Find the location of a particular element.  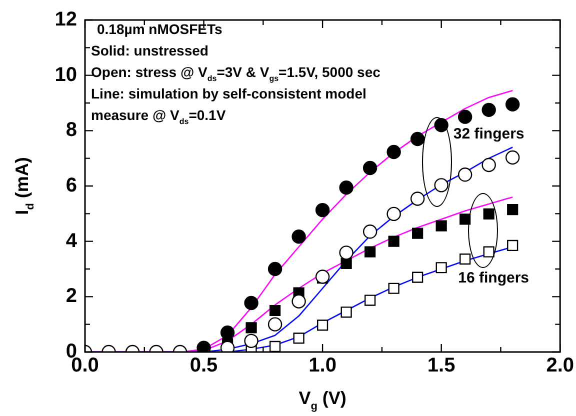

annotation: 32 fingers is located at coordinates (488, 134).